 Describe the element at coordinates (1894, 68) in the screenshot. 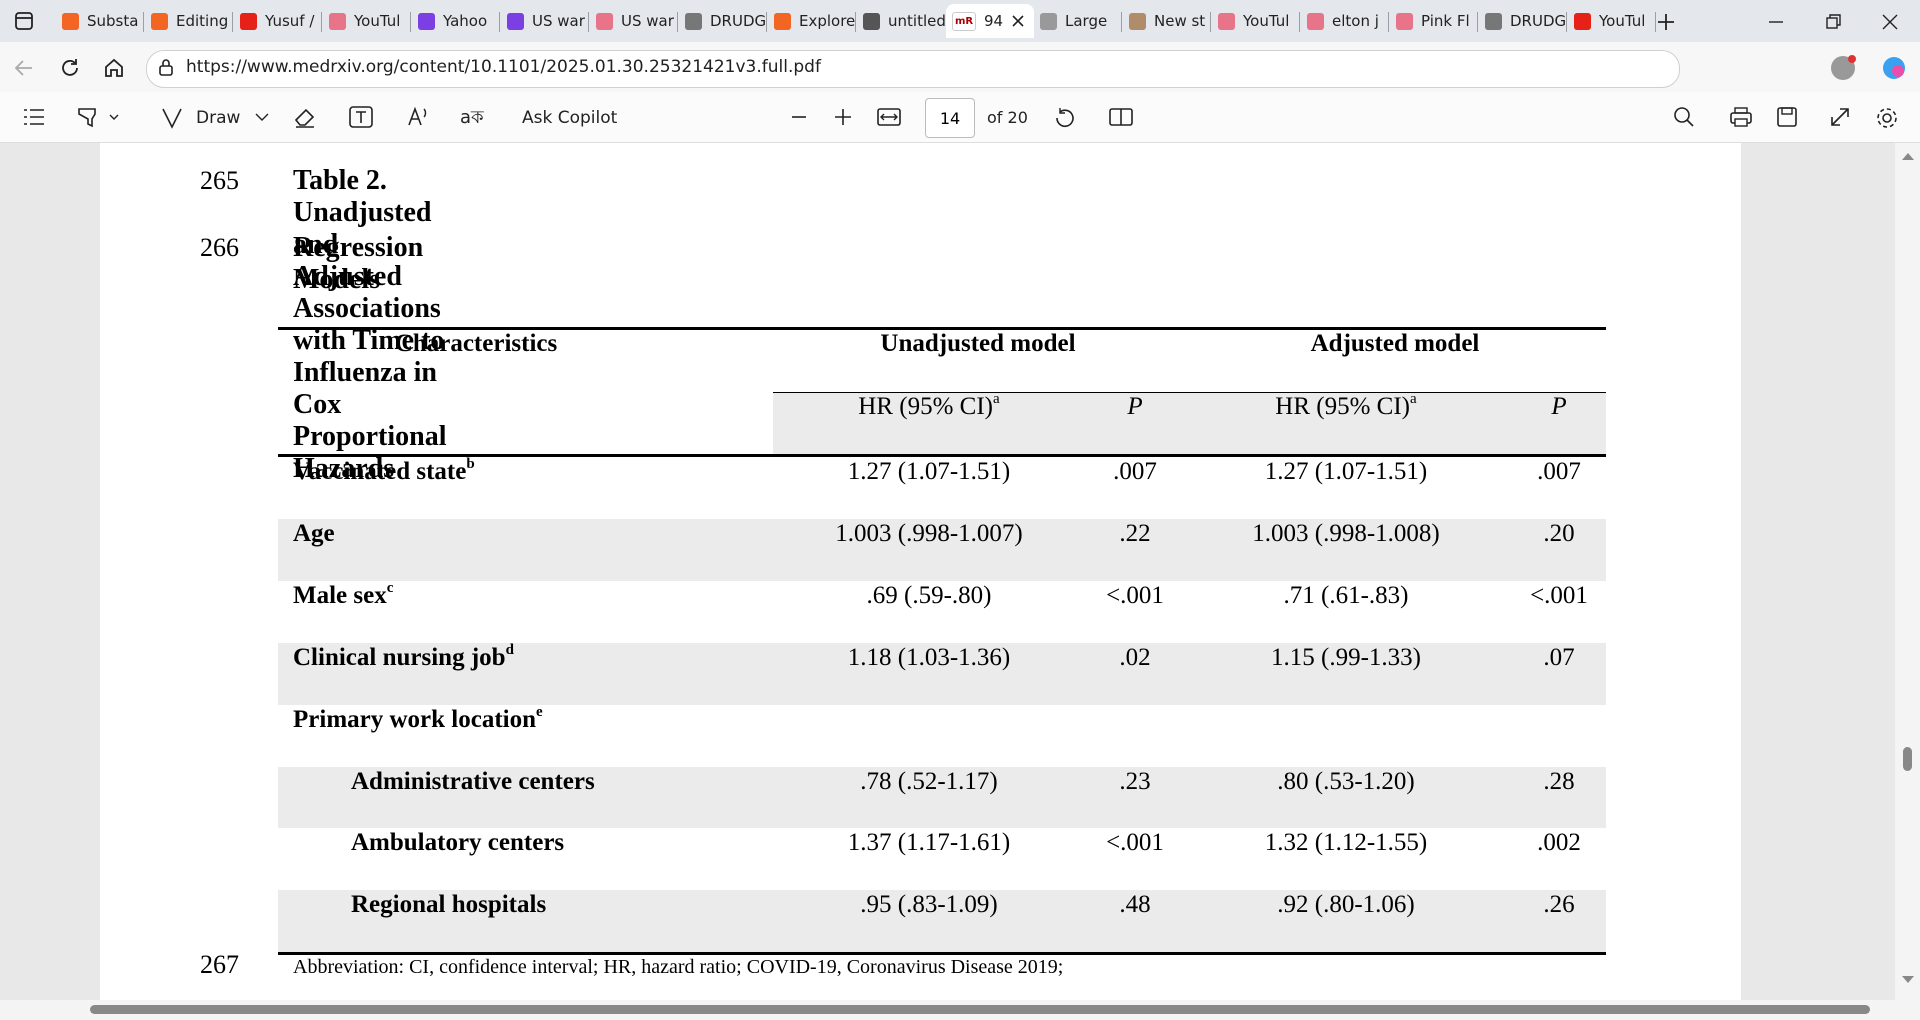

I see `copilot-button` at that location.